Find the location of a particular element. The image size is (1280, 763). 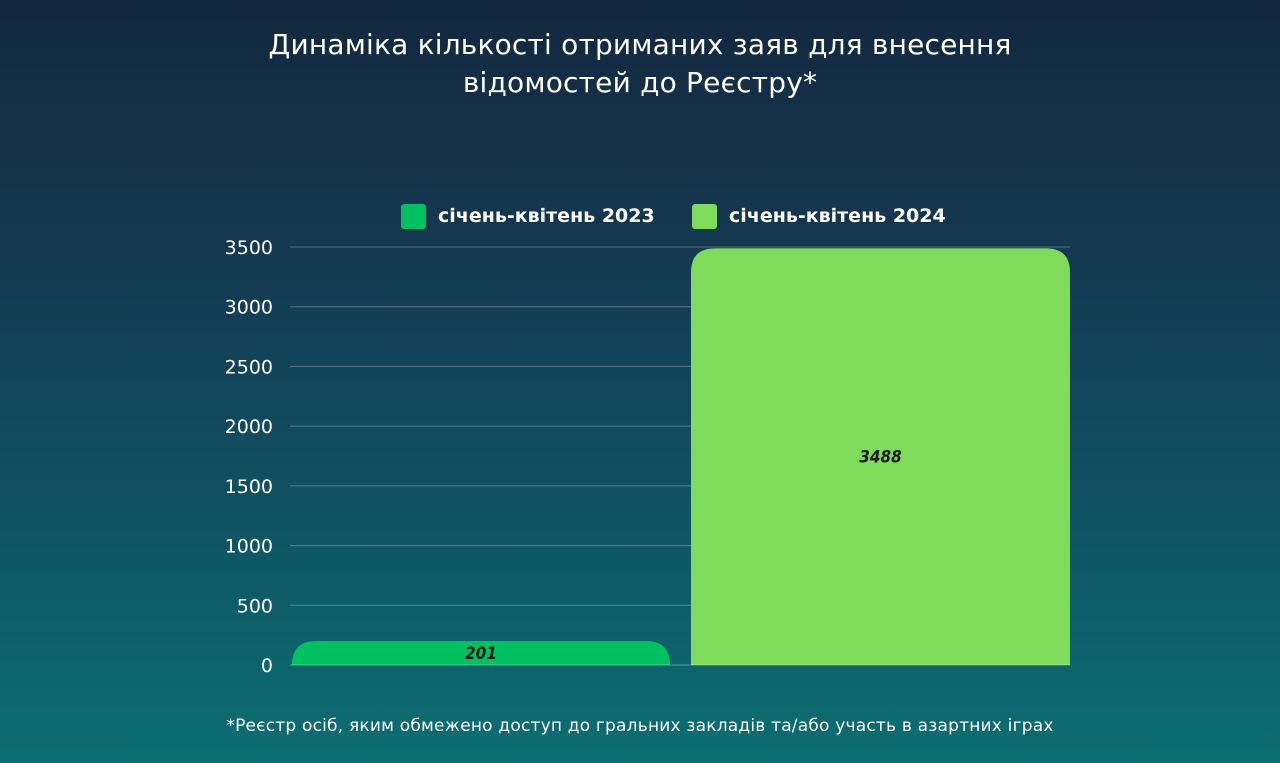

y-tick-label: 3500 is located at coordinates (249, 248).